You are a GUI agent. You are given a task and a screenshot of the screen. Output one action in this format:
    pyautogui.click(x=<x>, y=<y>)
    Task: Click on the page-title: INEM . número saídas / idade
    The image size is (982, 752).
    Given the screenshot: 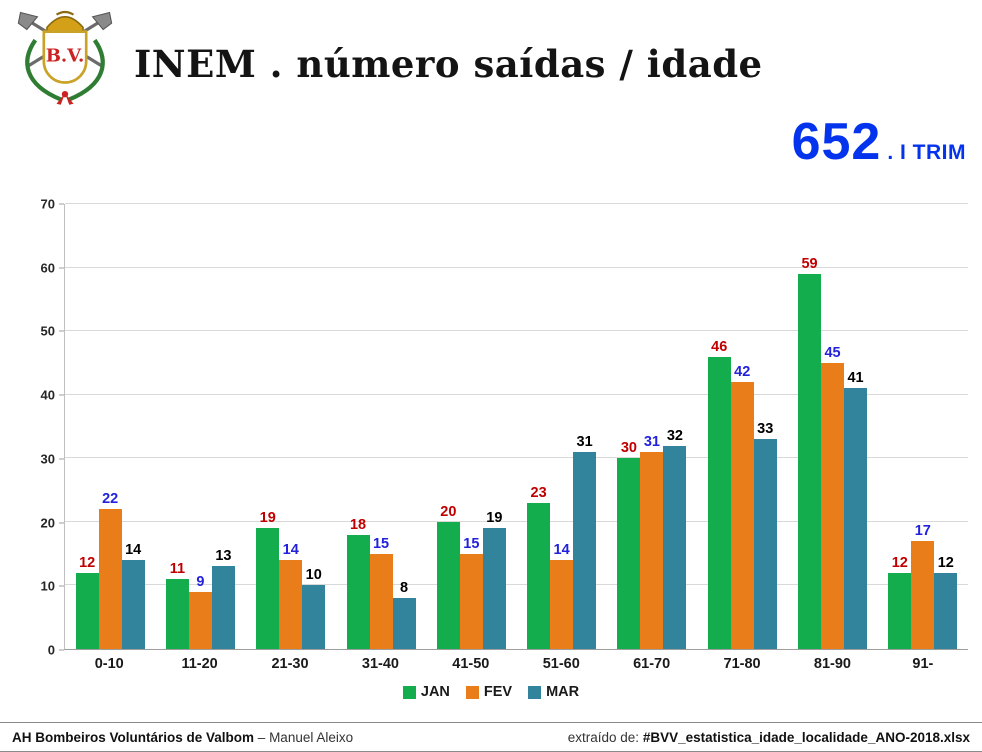 What is the action you would take?
    pyautogui.click(x=448, y=64)
    